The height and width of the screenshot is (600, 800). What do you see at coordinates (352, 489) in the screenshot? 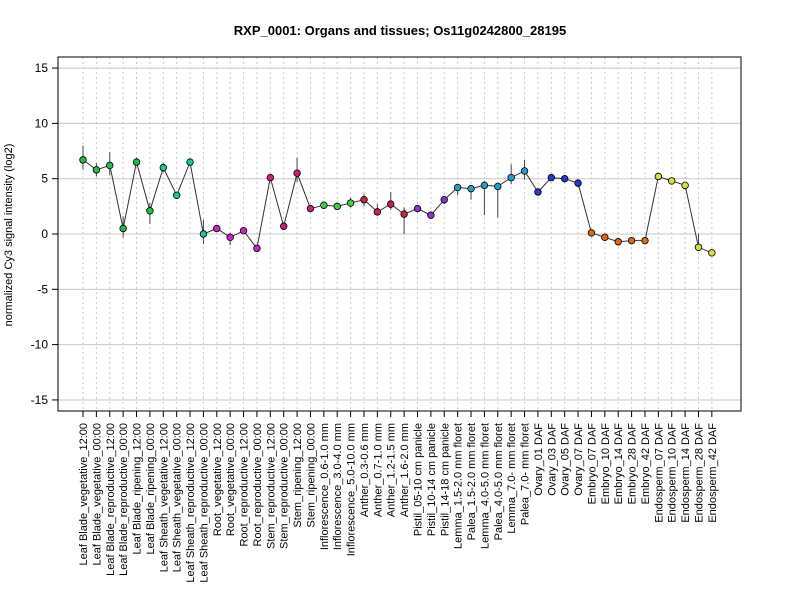
I see `x-tick-label: Inflorescence_5.0-10.0 mm` at bounding box center [352, 489].